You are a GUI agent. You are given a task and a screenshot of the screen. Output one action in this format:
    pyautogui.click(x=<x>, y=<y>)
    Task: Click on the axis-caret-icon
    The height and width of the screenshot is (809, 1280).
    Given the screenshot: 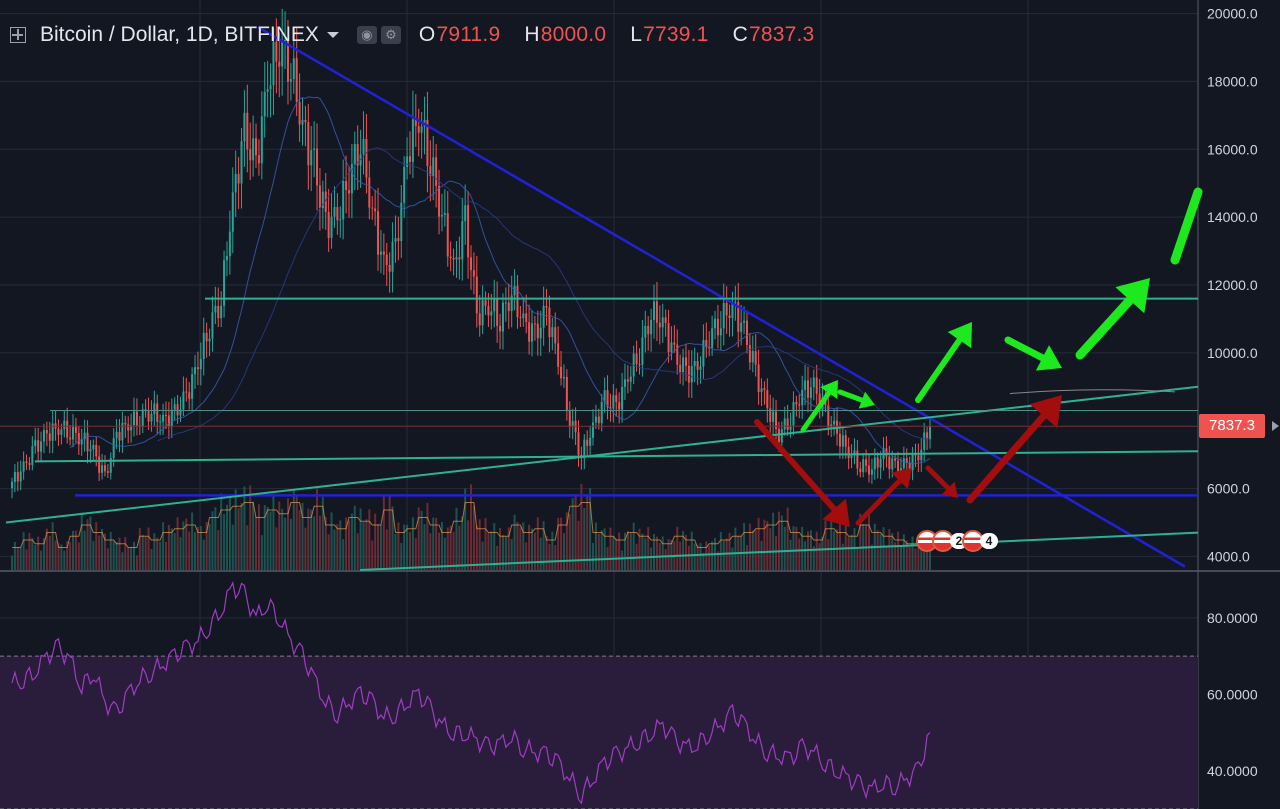 What is the action you would take?
    pyautogui.click(x=1275, y=426)
    